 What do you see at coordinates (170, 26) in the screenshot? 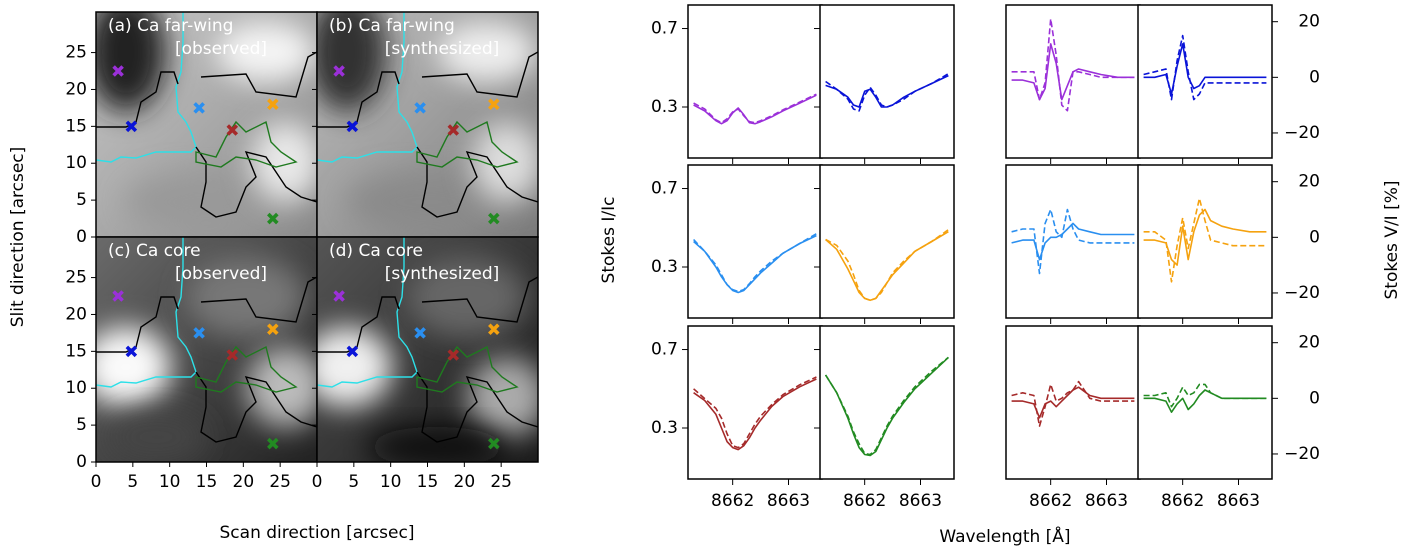
I see `panel-title: (a) Ca far-wing` at bounding box center [170, 26].